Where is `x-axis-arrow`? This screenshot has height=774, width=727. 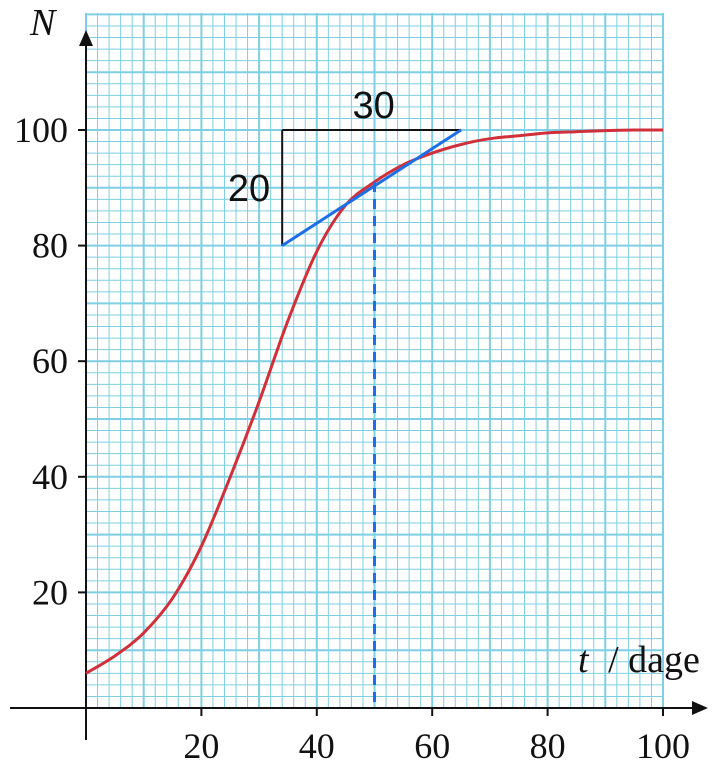 x-axis-arrow is located at coordinates (700, 708).